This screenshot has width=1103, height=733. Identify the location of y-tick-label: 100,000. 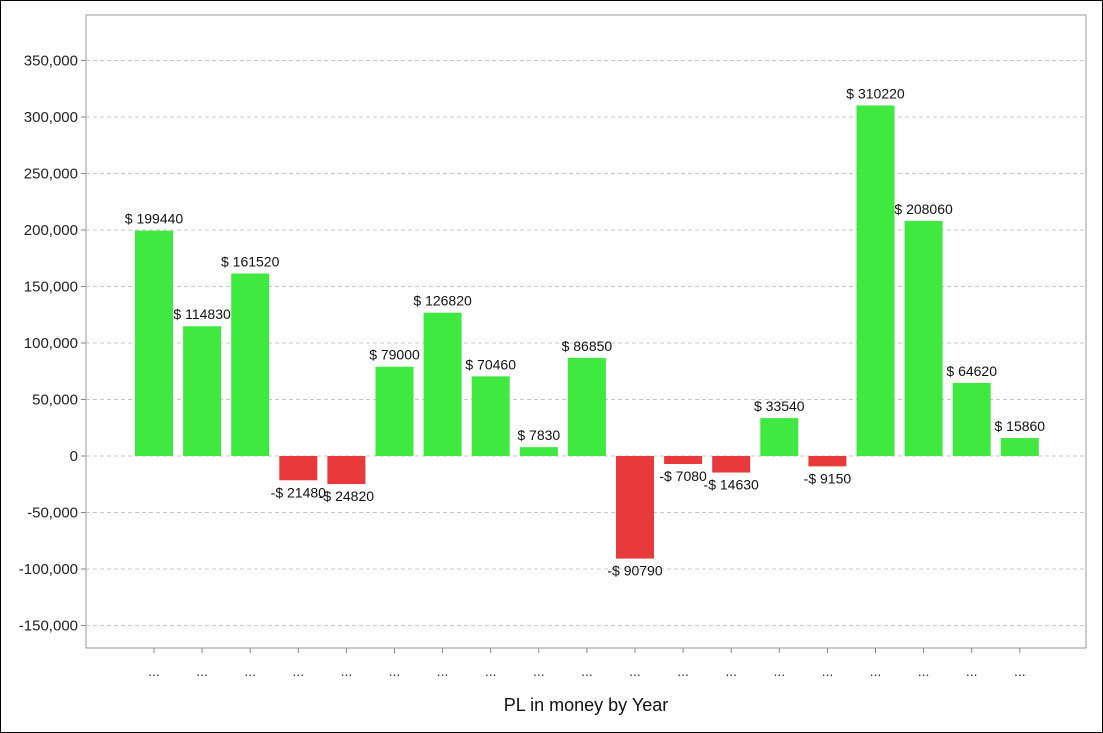
(51, 343).